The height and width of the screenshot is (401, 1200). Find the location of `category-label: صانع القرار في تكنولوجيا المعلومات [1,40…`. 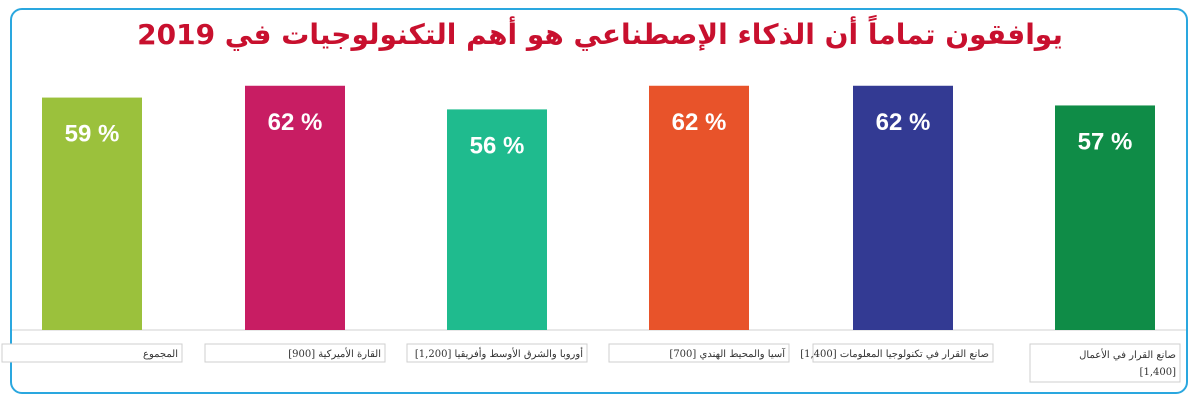

category-label: صانع القرار في تكنولوجيا المعلومات [1,40… is located at coordinates (894, 354).